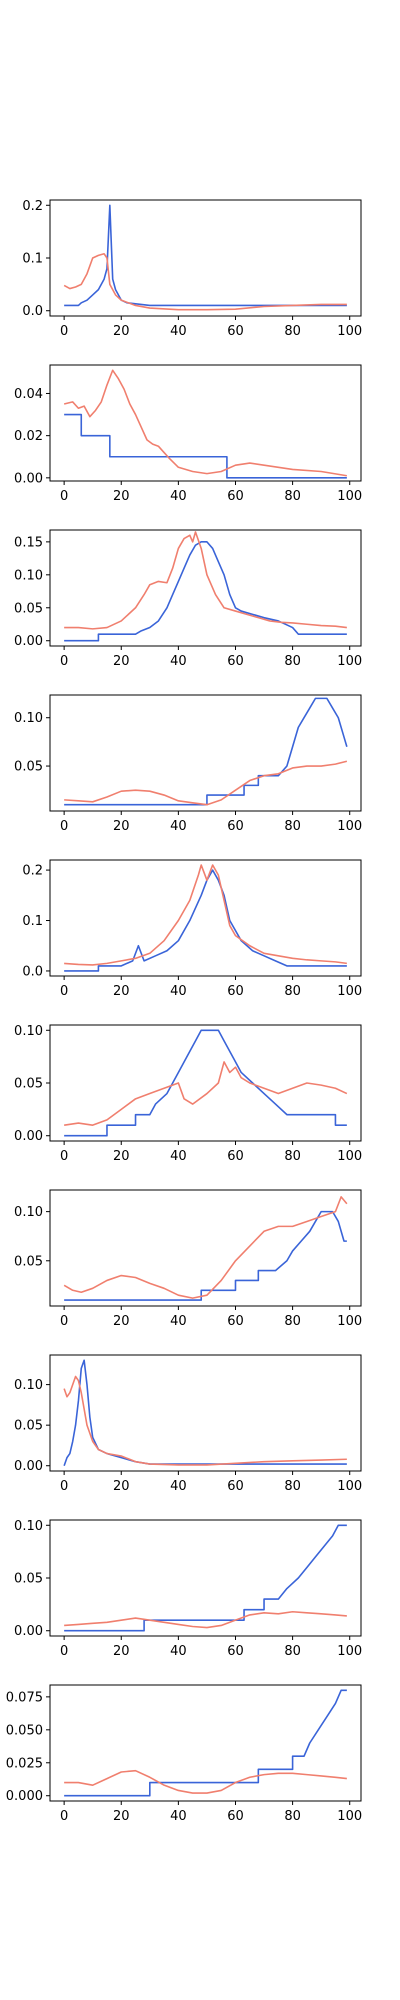  I want to click on chart-panel-9: 0 20 40 60 80 100 0.00 0.05 0.10, so click(188, 1589).